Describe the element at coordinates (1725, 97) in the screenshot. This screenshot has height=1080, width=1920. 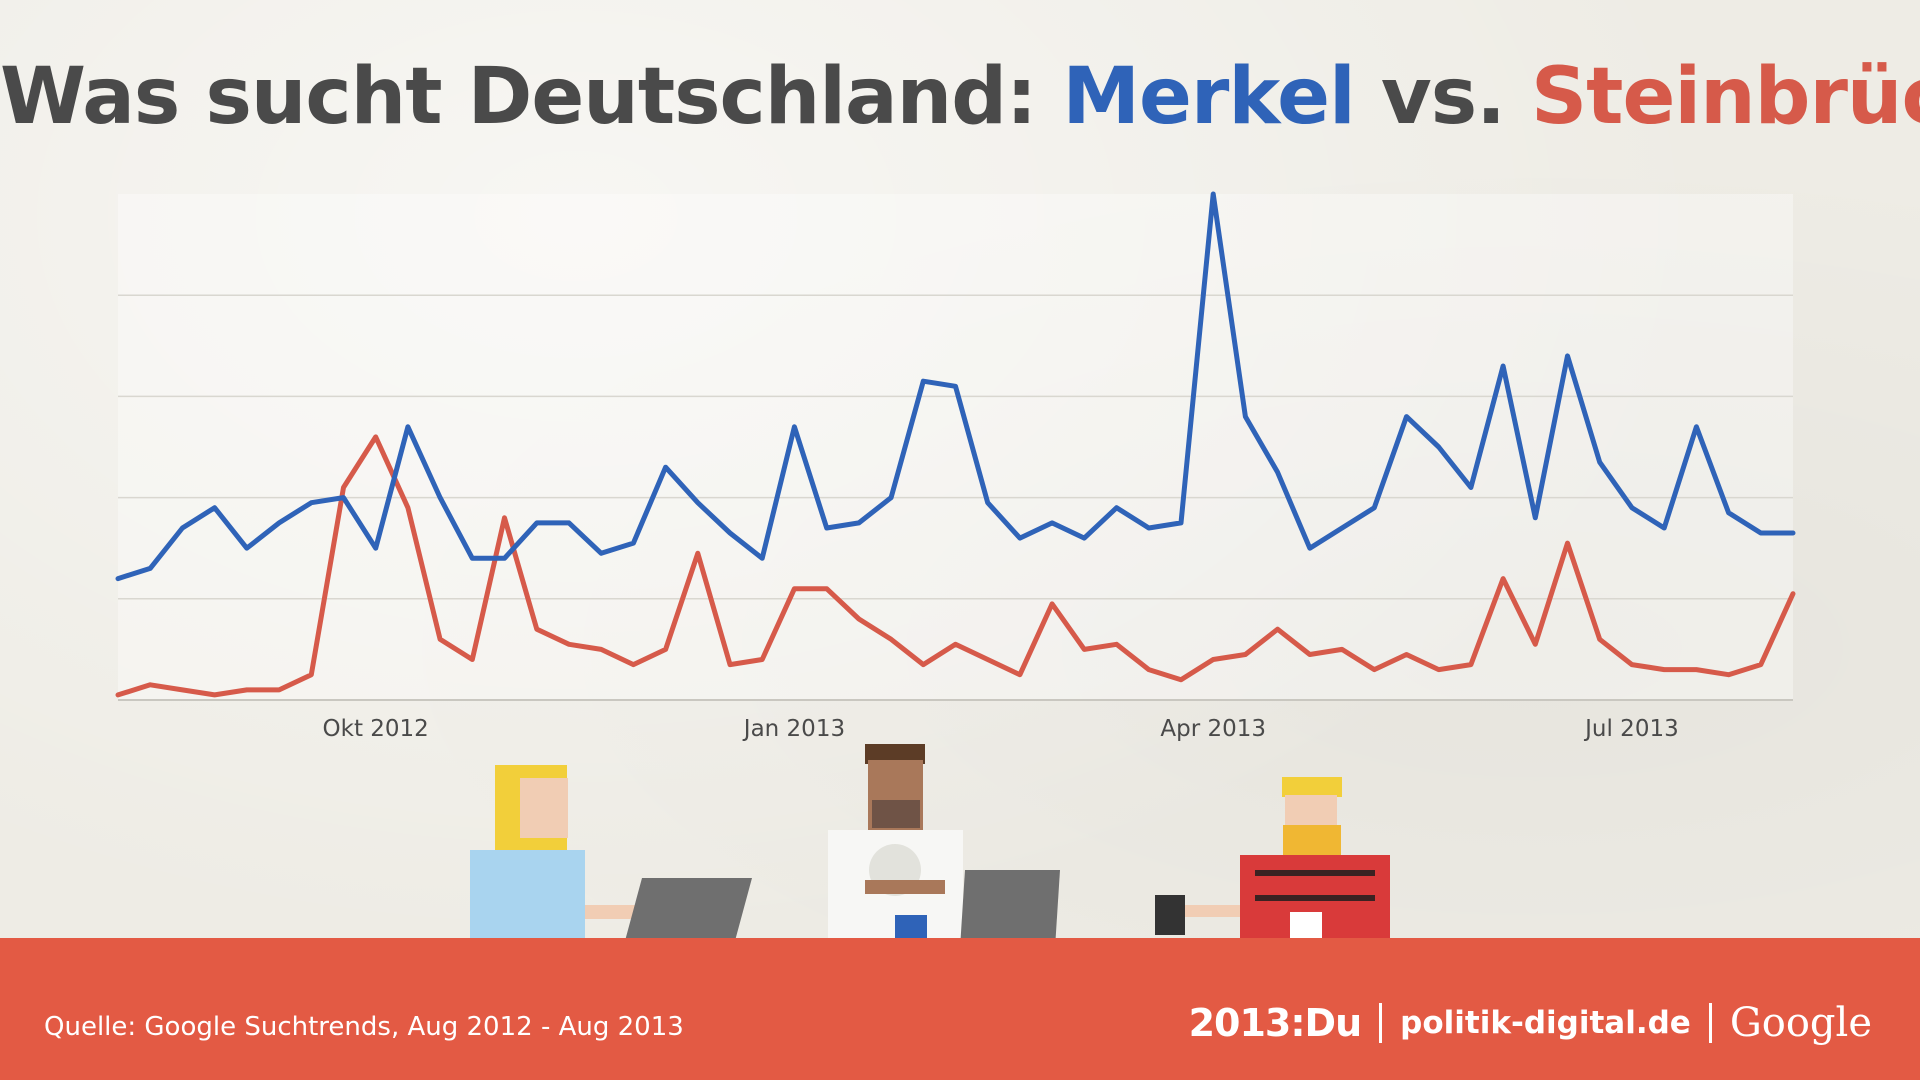
I see `title-steinbrueck: Steinbrück` at that location.